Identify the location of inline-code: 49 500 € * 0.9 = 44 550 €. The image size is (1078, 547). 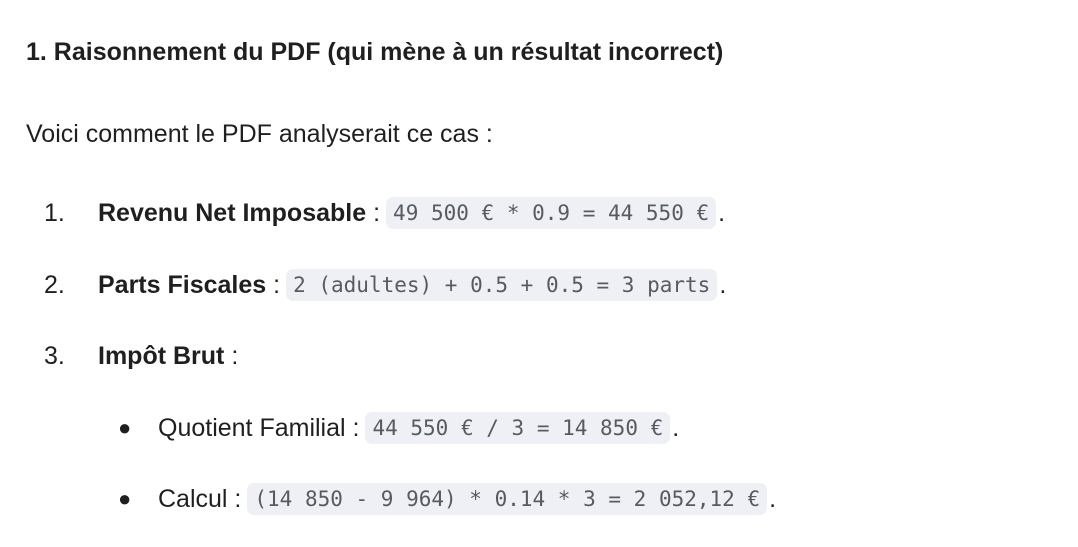
(551, 213).